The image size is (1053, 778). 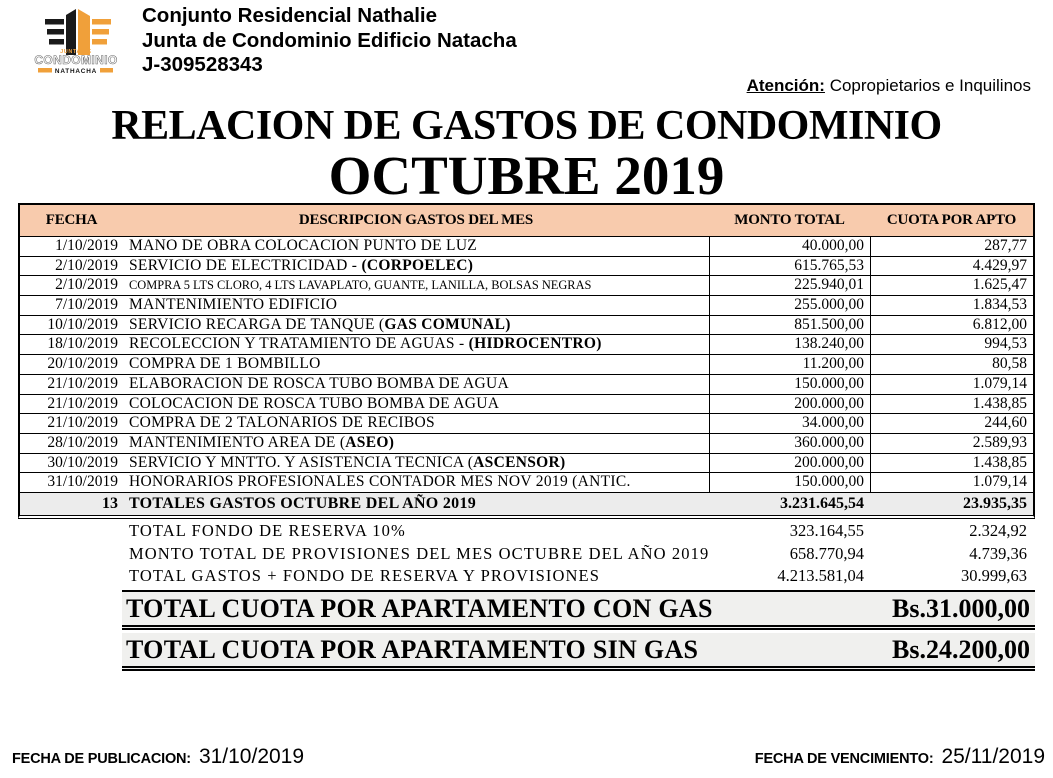 What do you see at coordinates (951, 384) in the screenshot?
I see `row-cuota-apto: 1.079,14` at bounding box center [951, 384].